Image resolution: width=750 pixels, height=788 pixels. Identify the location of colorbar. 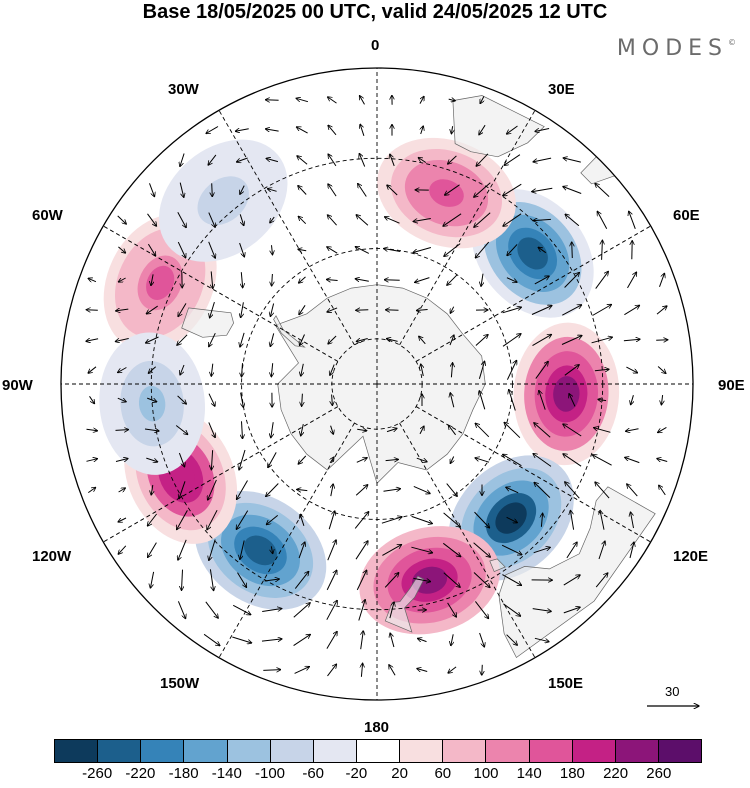
(378, 751).